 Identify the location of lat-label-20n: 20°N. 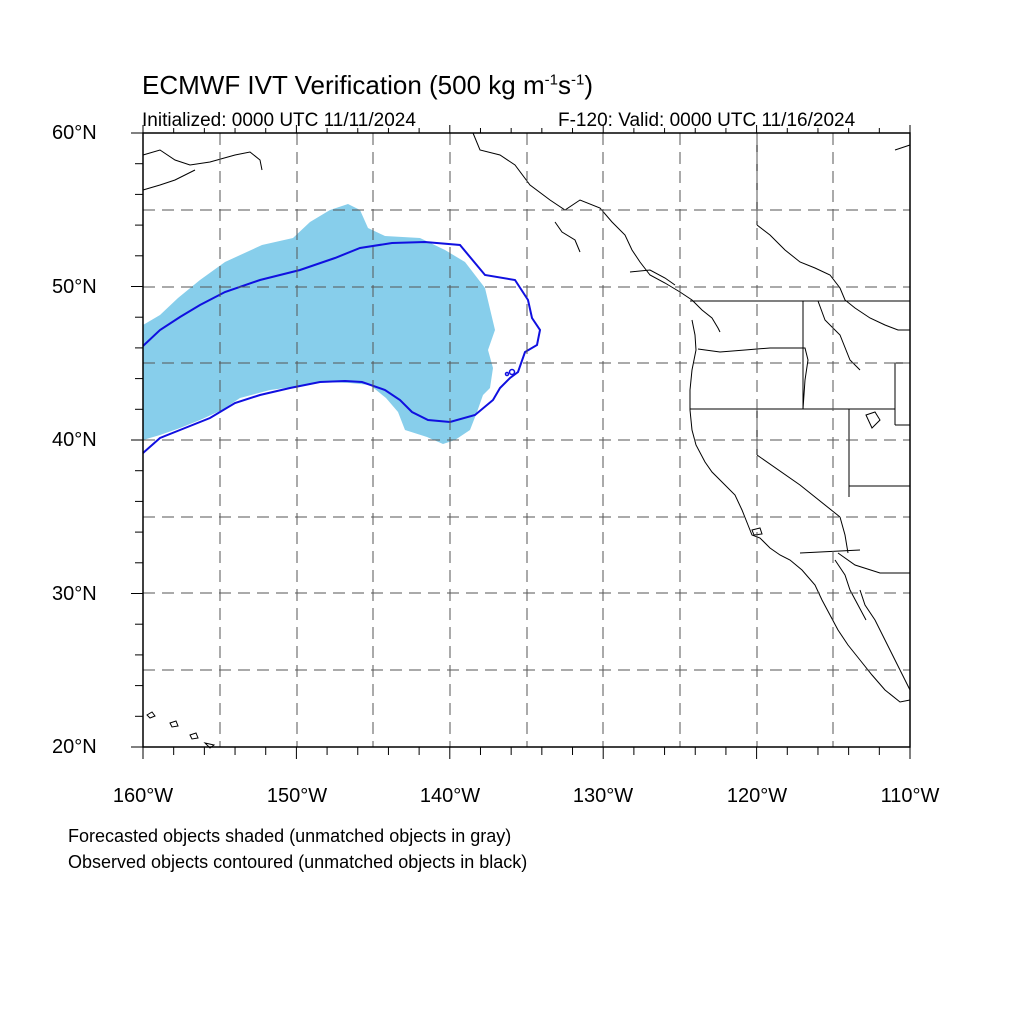
(74, 747).